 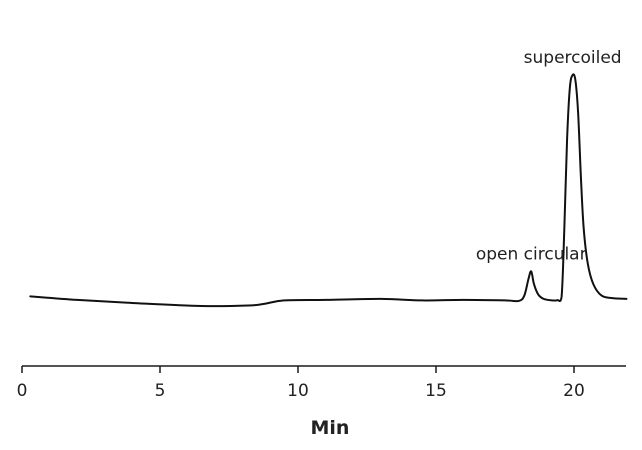 I want to click on peak-annotation-open-circular: open circular, so click(x=531, y=254).